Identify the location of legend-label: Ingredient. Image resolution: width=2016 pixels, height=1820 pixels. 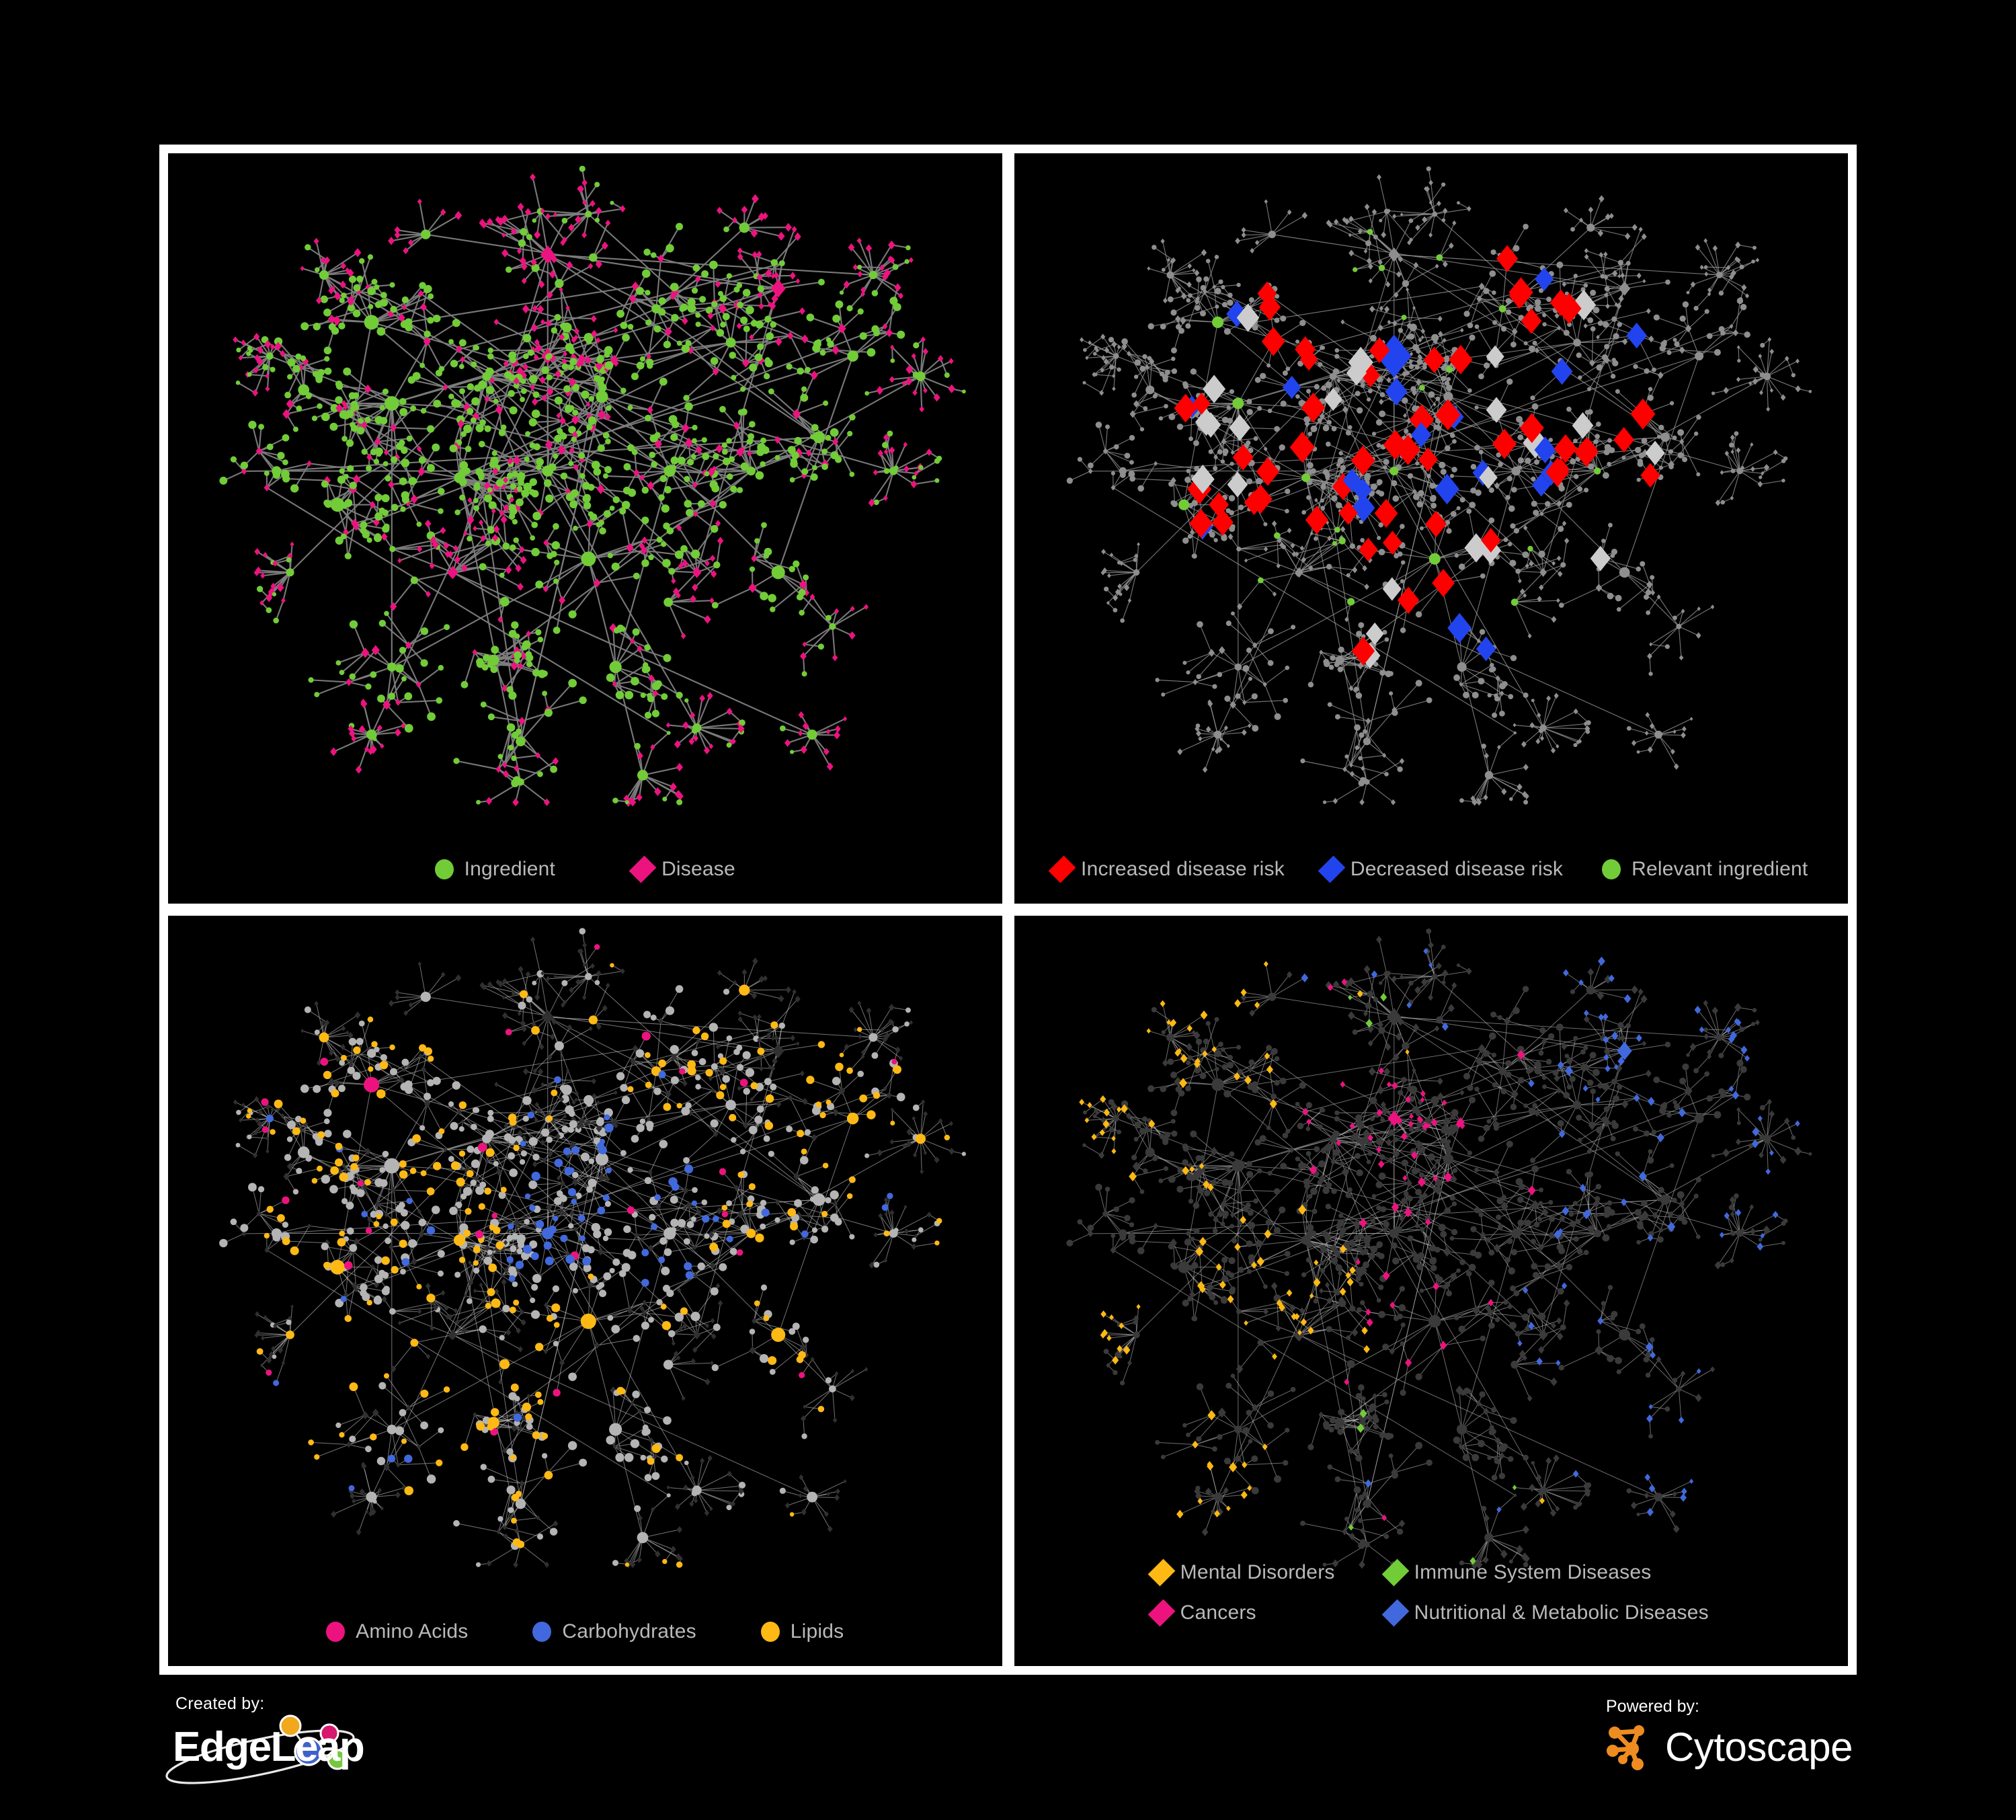
(510, 869).